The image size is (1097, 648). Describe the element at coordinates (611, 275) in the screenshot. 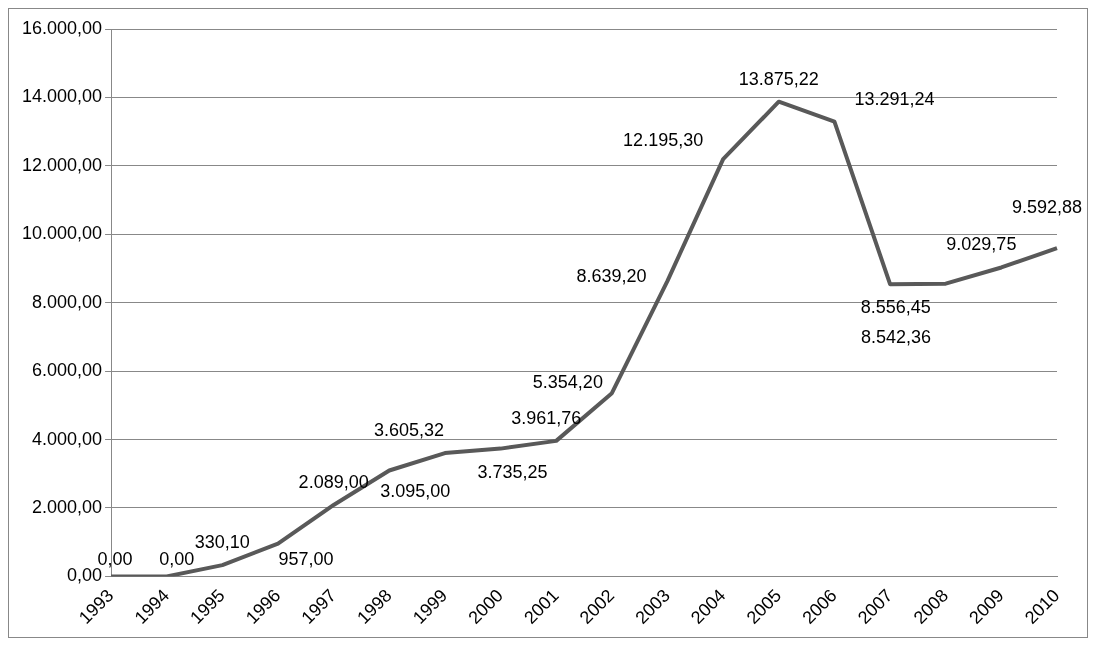

I see `data-label: 8.639,20` at that location.